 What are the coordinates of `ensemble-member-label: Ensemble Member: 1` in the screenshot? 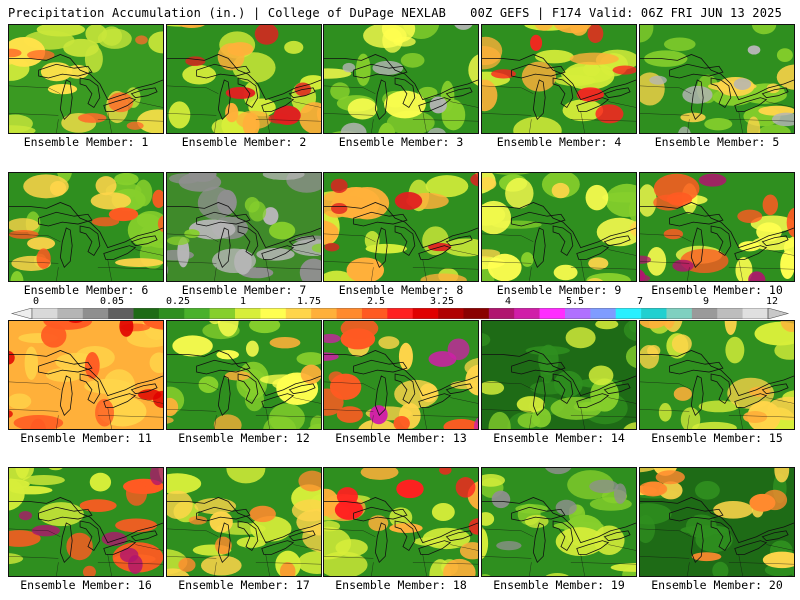 It's located at (86, 142).